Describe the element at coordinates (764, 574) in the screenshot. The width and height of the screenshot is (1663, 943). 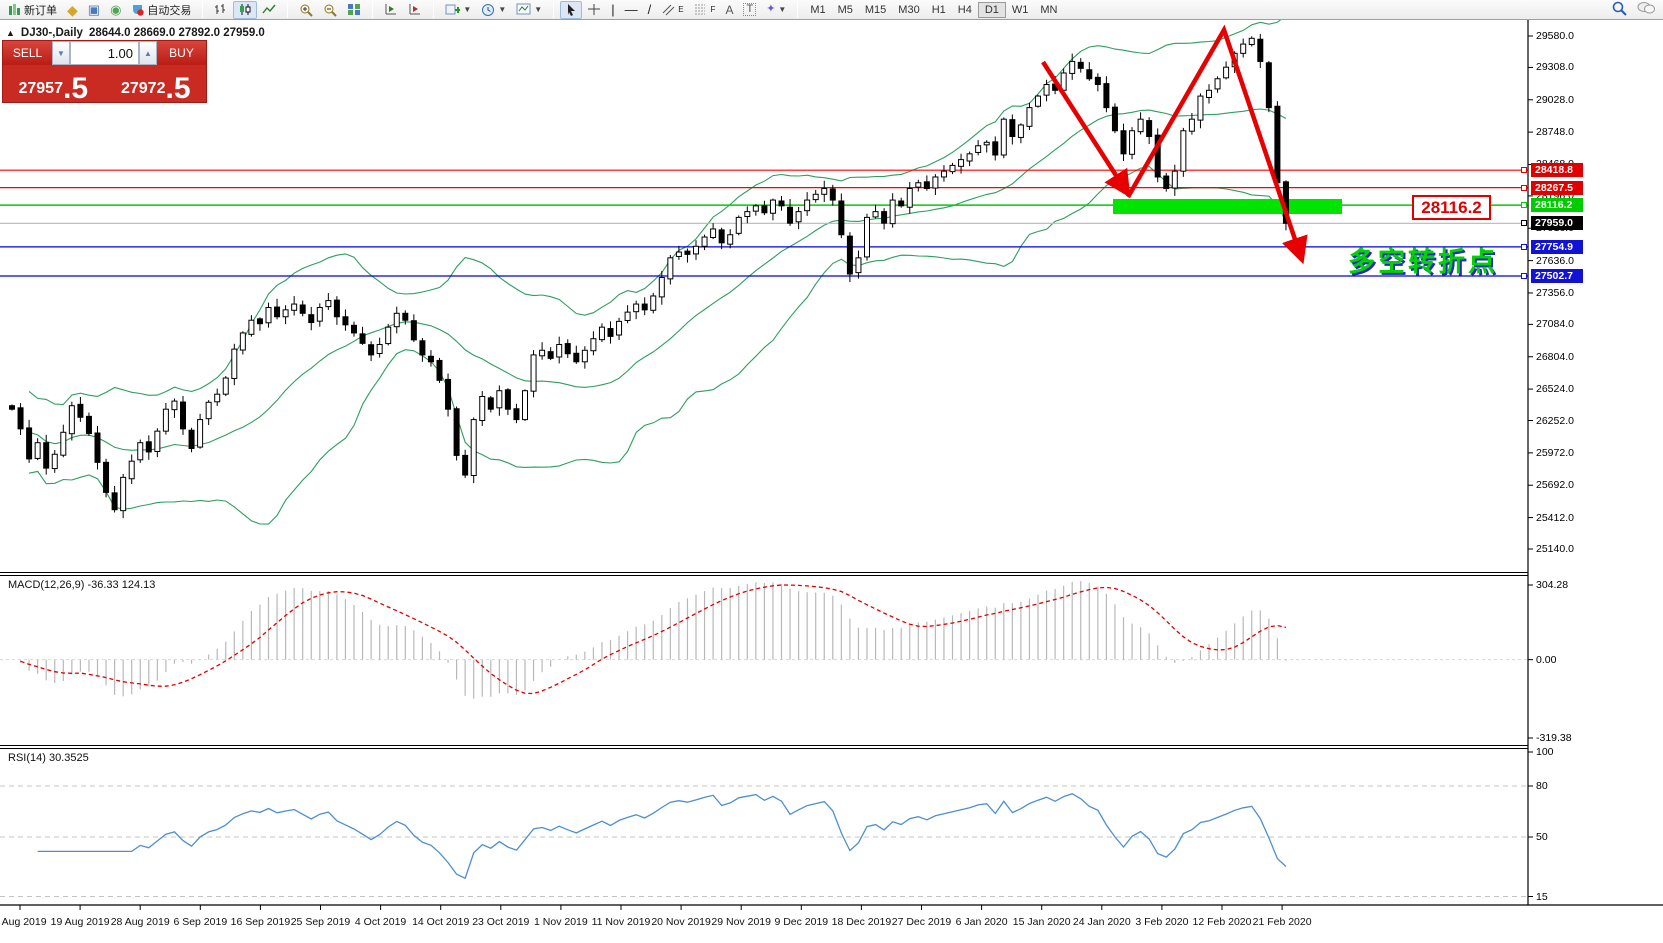
I see `pane-splitter-macd` at that location.